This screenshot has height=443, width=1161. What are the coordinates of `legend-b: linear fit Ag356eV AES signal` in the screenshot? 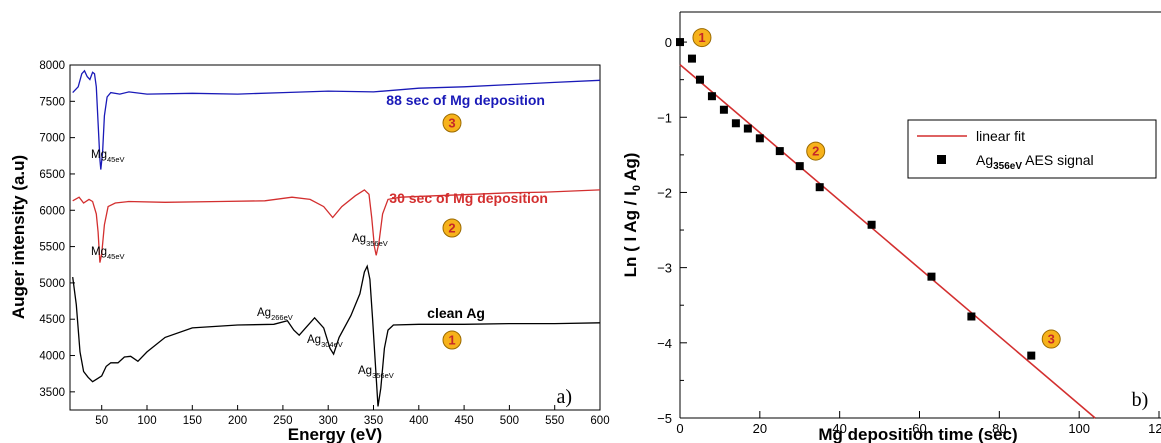 It's located at (1032, 149).